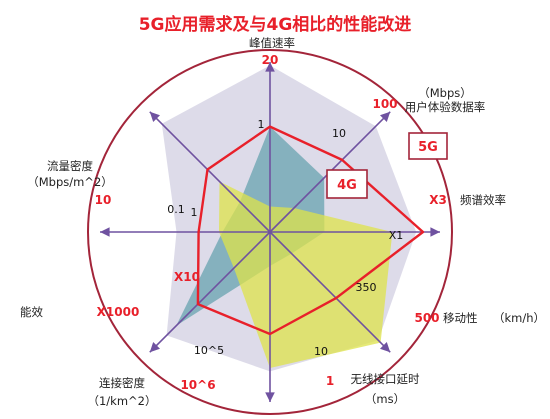  What do you see at coordinates (118, 312) in the screenshot?
I see `5g-value-label: X1000` at bounding box center [118, 312].